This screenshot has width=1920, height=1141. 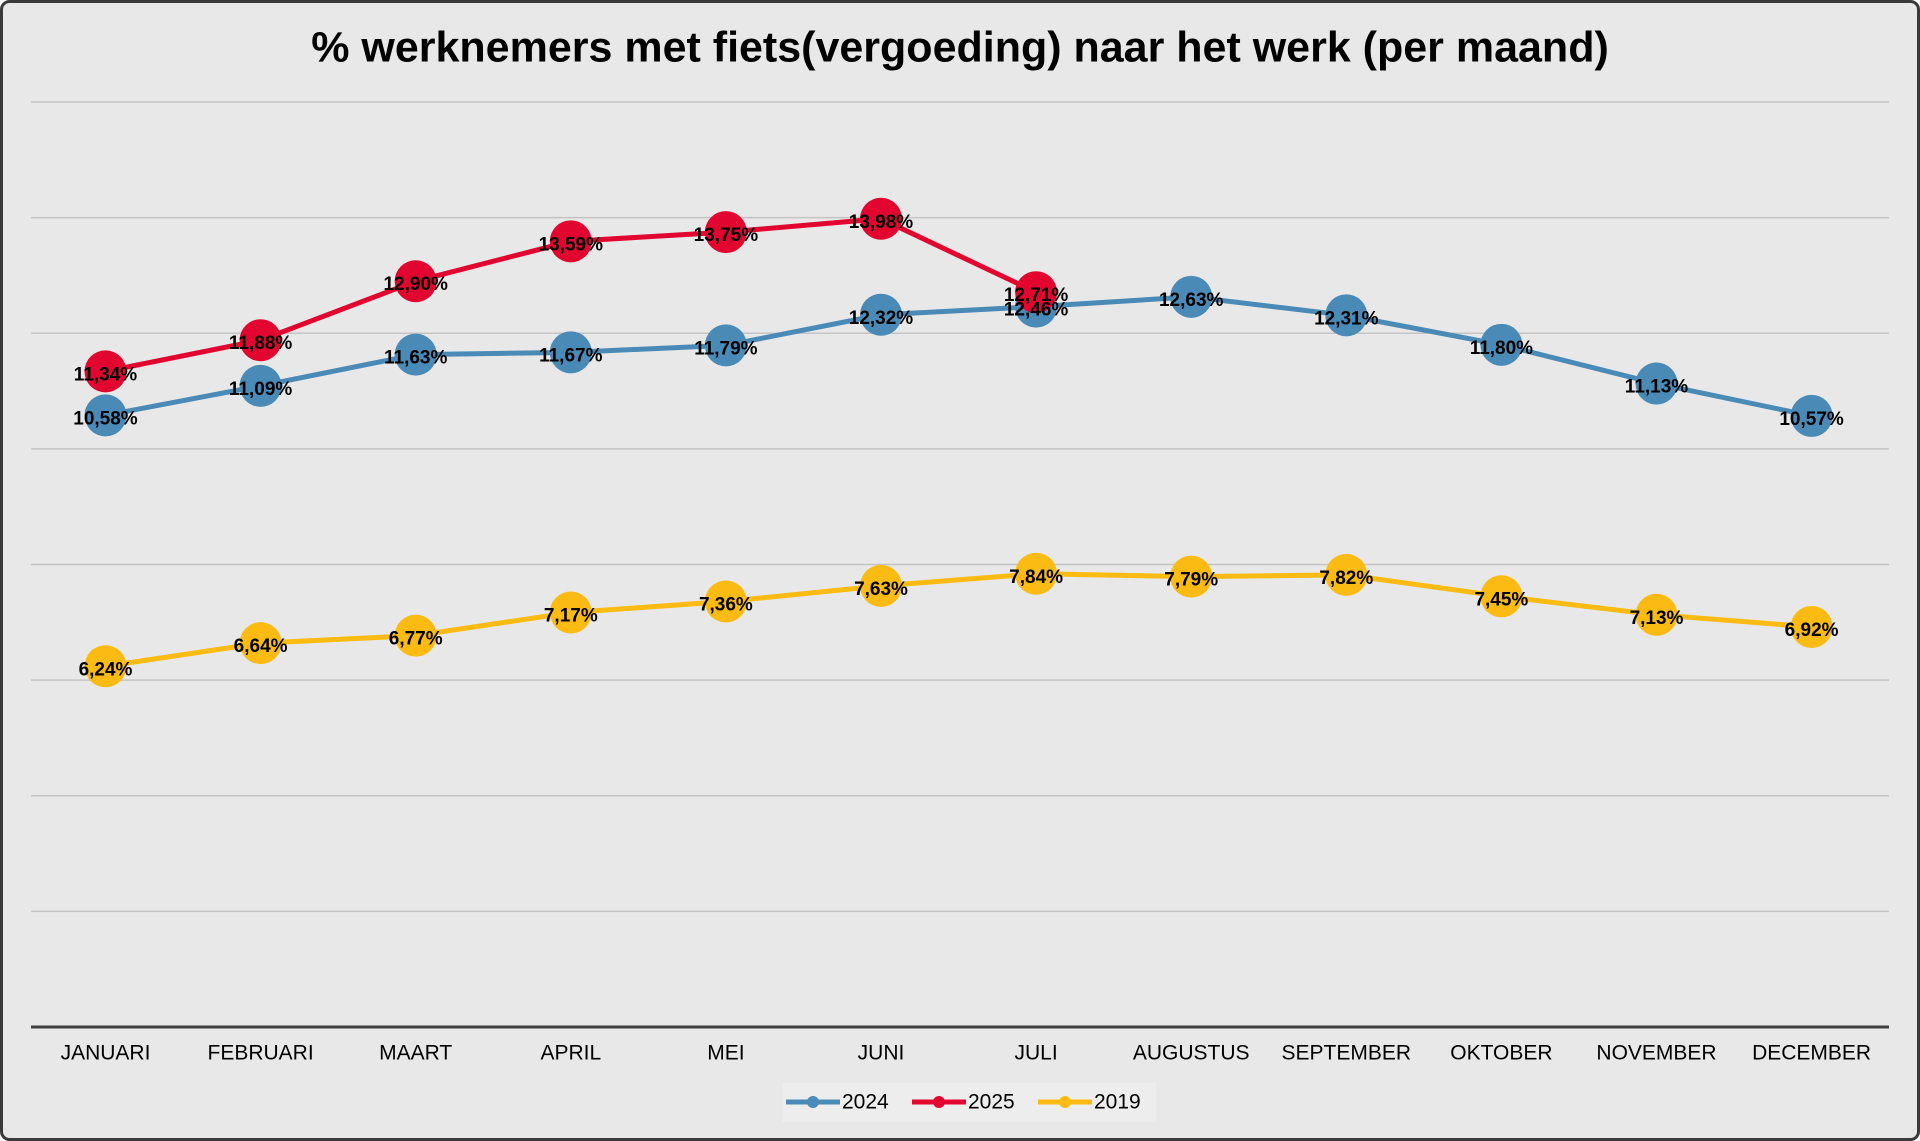 I want to click on data-label: 11,63%, so click(x=415, y=358).